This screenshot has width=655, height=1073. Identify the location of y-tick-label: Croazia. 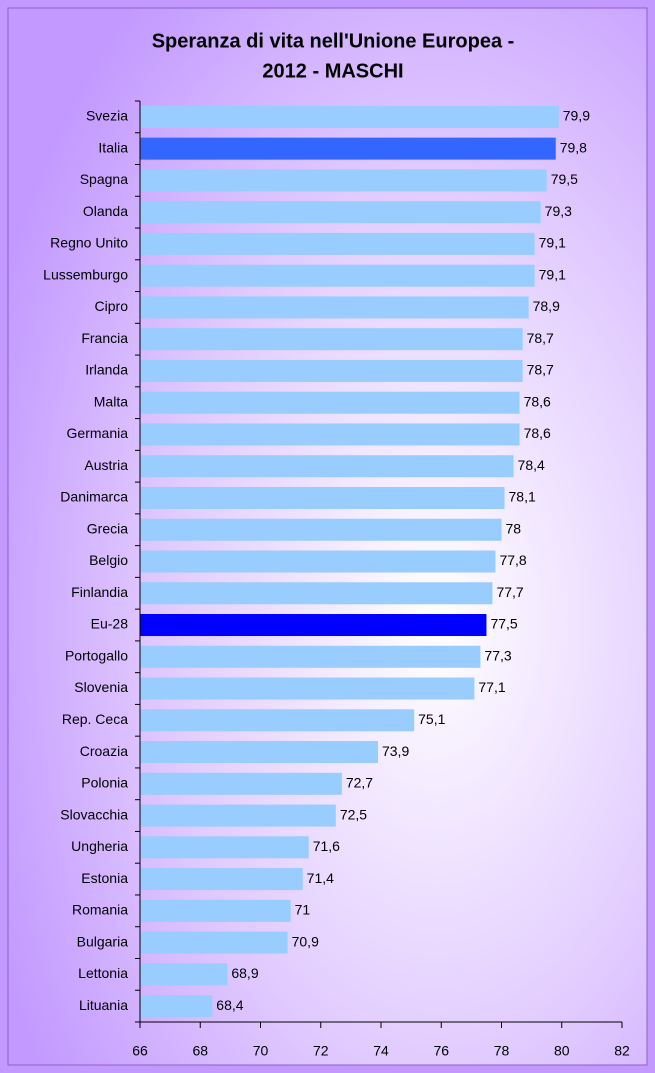
(104, 751).